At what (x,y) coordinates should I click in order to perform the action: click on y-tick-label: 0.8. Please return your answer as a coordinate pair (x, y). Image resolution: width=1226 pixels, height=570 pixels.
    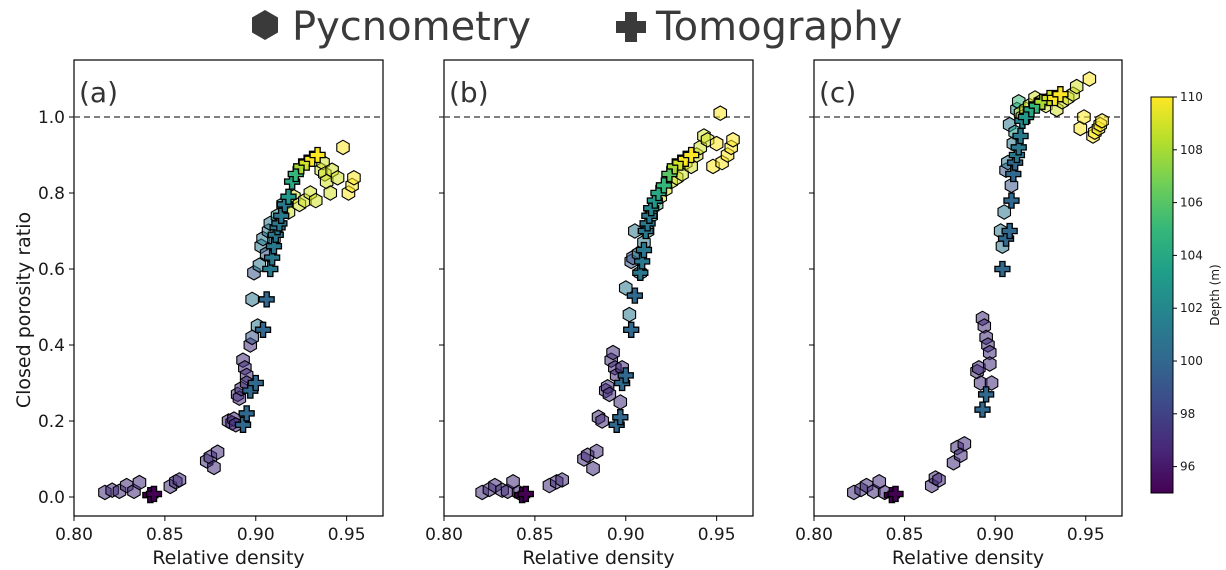
    Looking at the image, I should click on (51, 194).